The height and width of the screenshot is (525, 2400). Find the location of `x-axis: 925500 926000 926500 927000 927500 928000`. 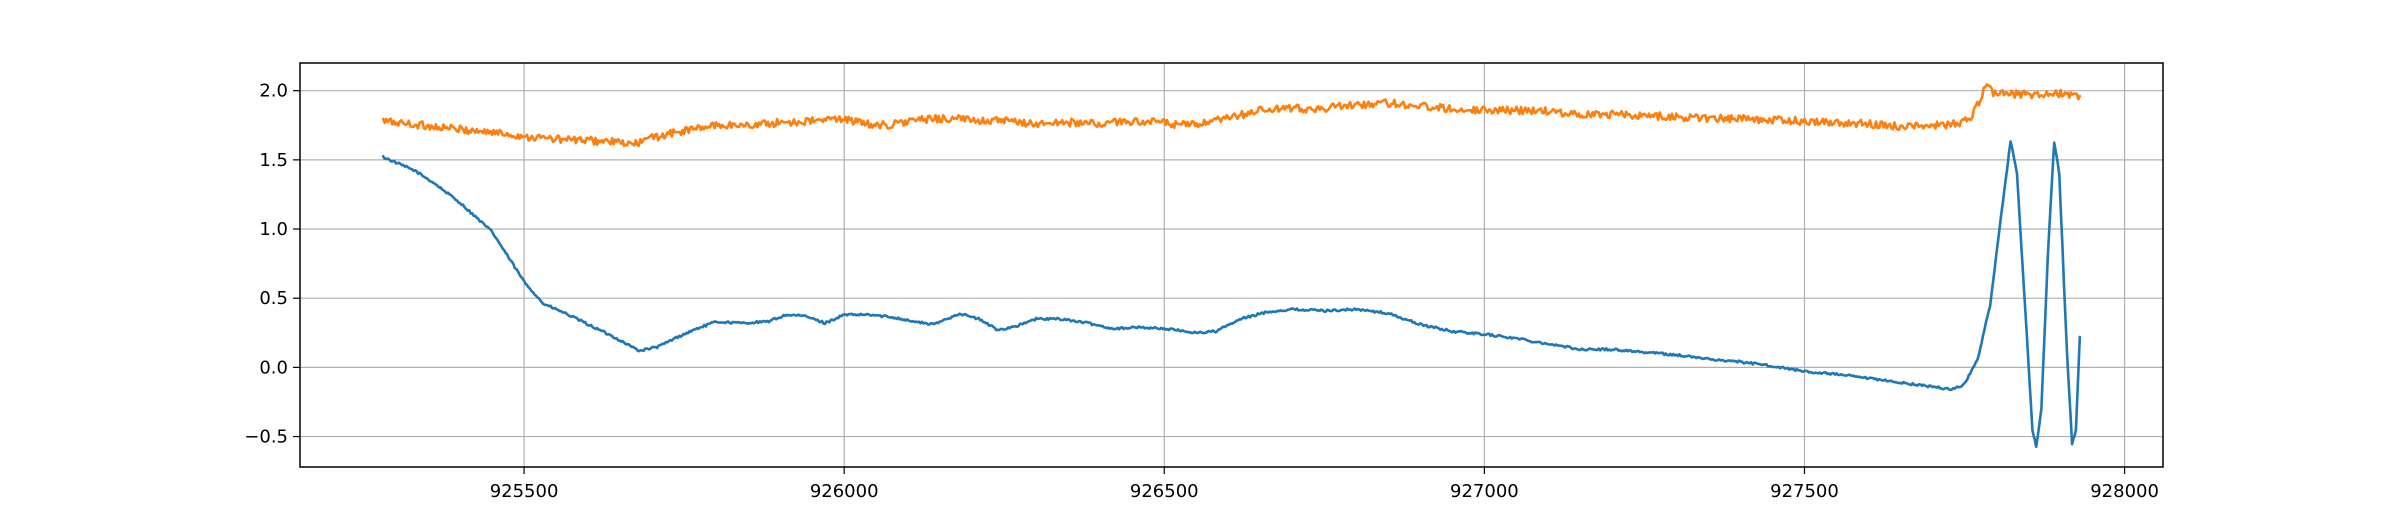

x-axis: 925500 926000 926500 927000 927500 928000 is located at coordinates (1324, 484).